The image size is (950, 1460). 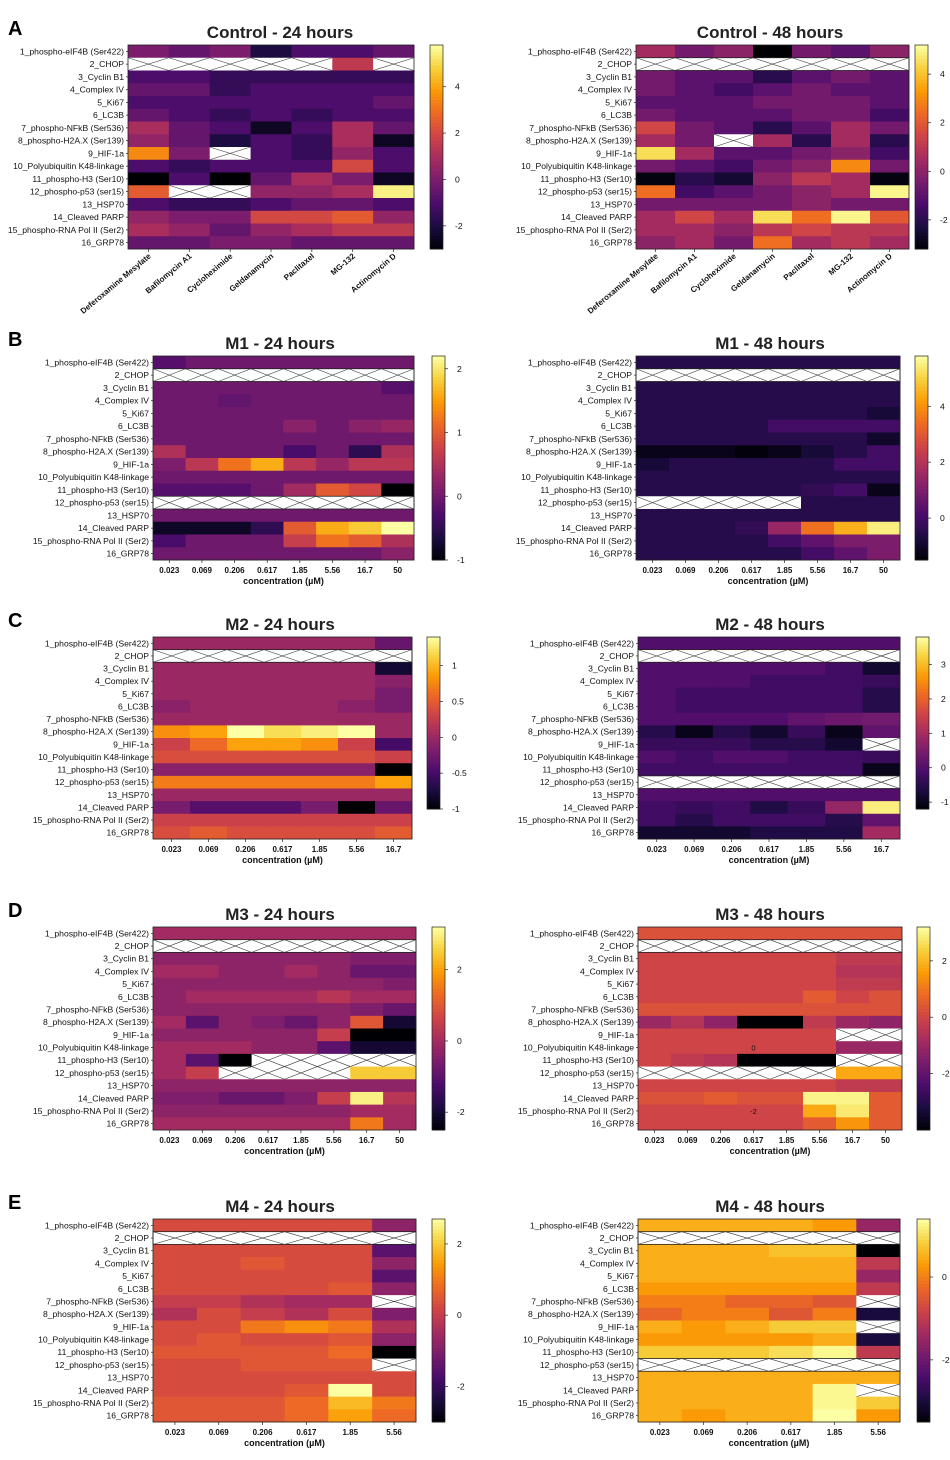 I want to click on column-label: 1.85, so click(x=301, y=1140).